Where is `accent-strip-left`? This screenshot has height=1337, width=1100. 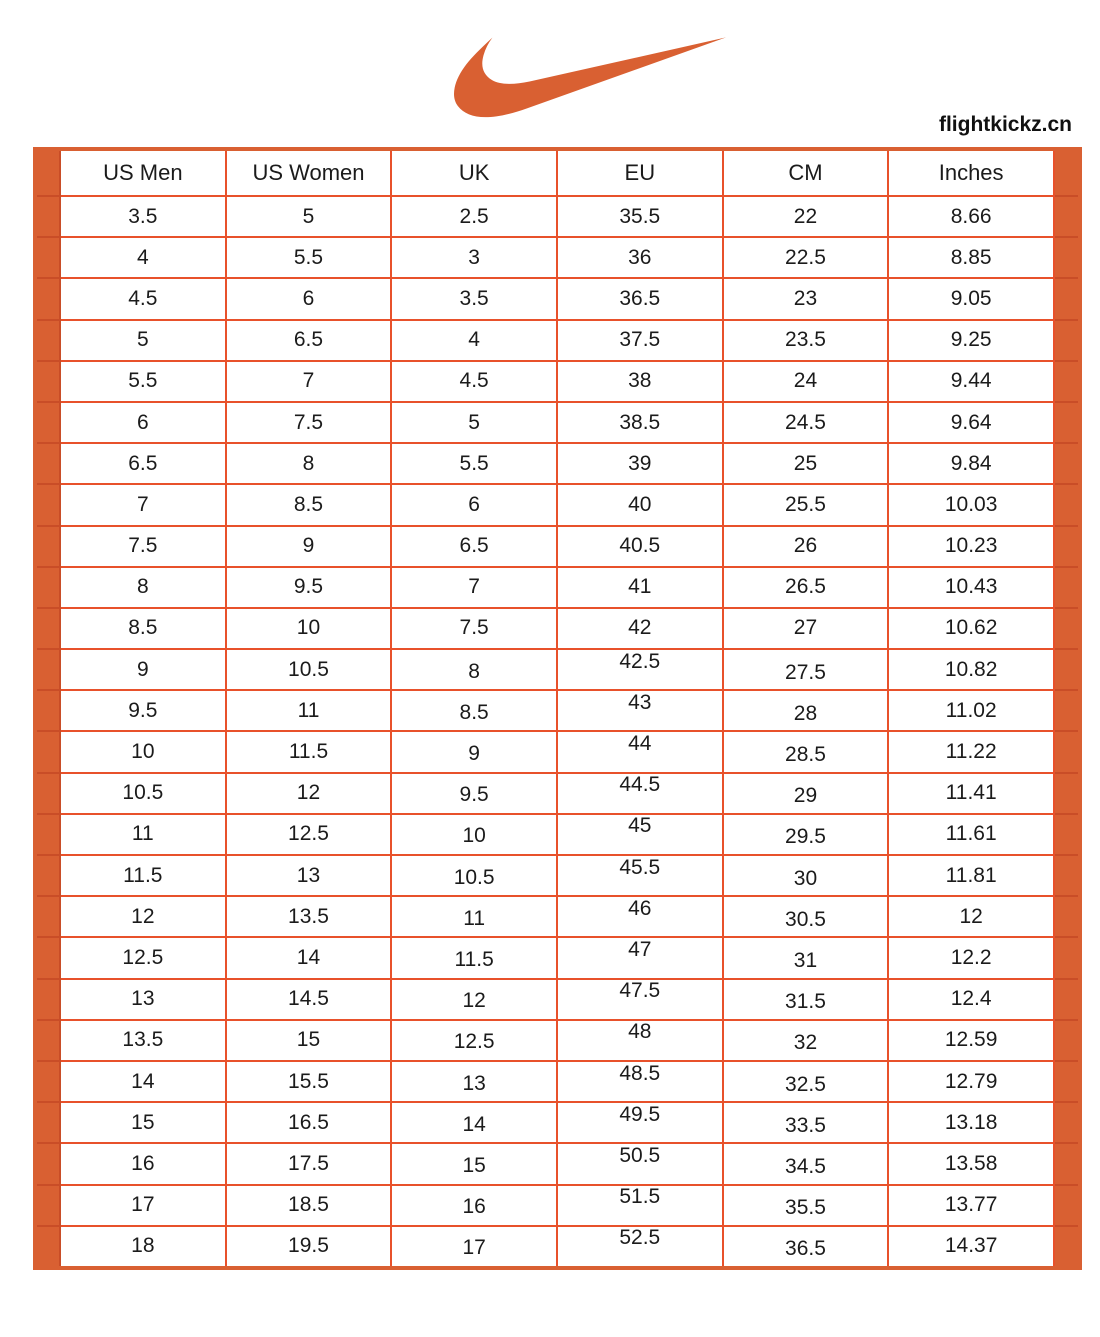
accent-strip-left is located at coordinates (47, 172).